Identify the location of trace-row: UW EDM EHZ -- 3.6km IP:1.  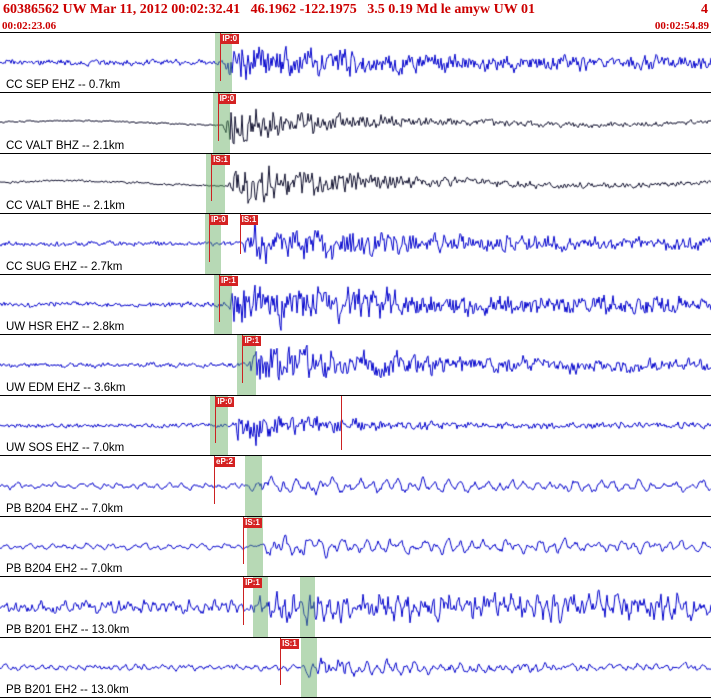
(355, 365).